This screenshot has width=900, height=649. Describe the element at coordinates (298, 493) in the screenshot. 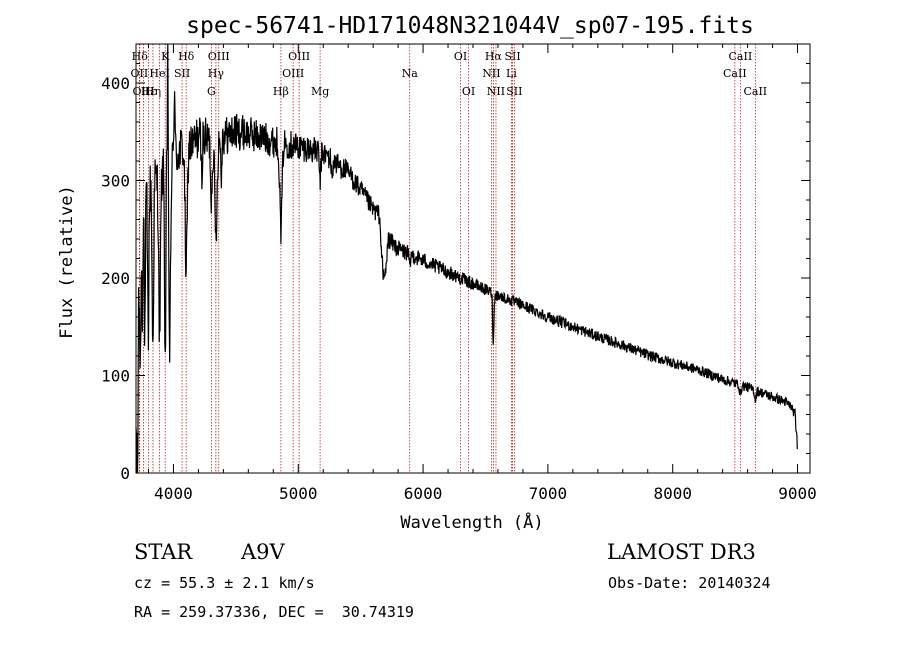

I see `x-tick-label: 5000` at that location.